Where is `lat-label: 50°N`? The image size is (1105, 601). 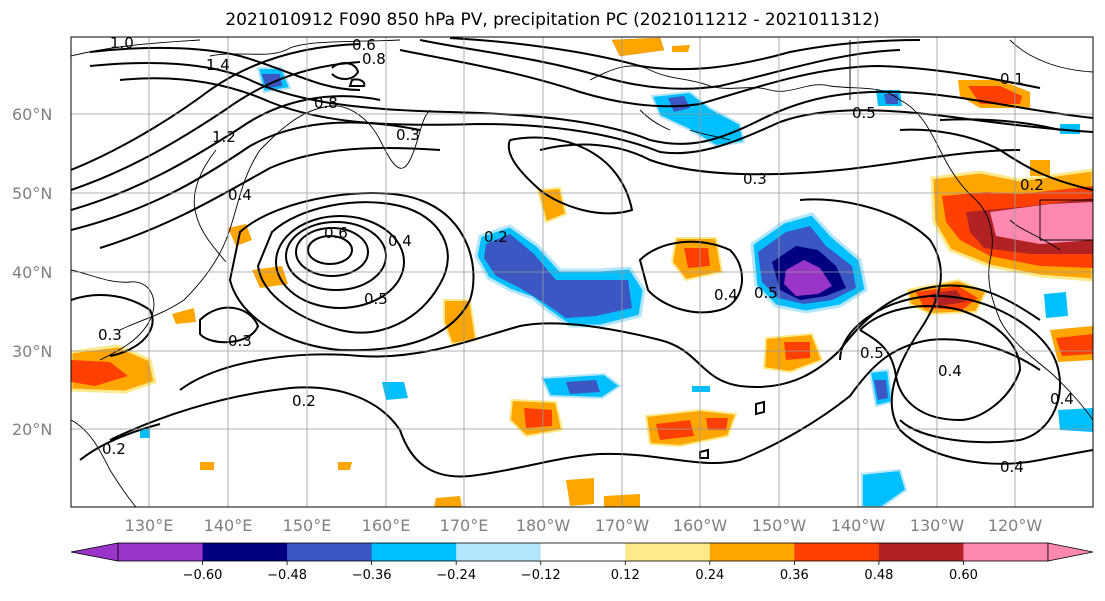
lat-label: 50°N is located at coordinates (32, 193).